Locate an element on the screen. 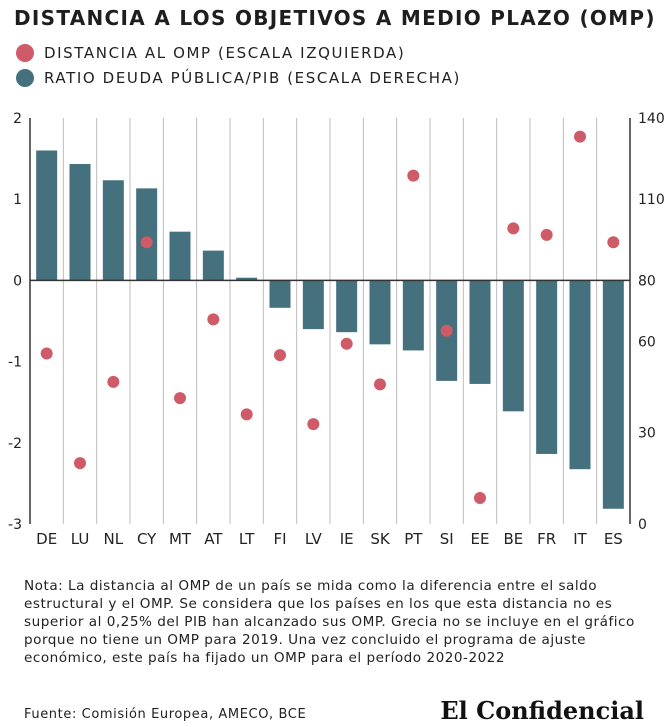 This screenshot has height=727, width=666. right-tick-label: 80 is located at coordinates (647, 281).